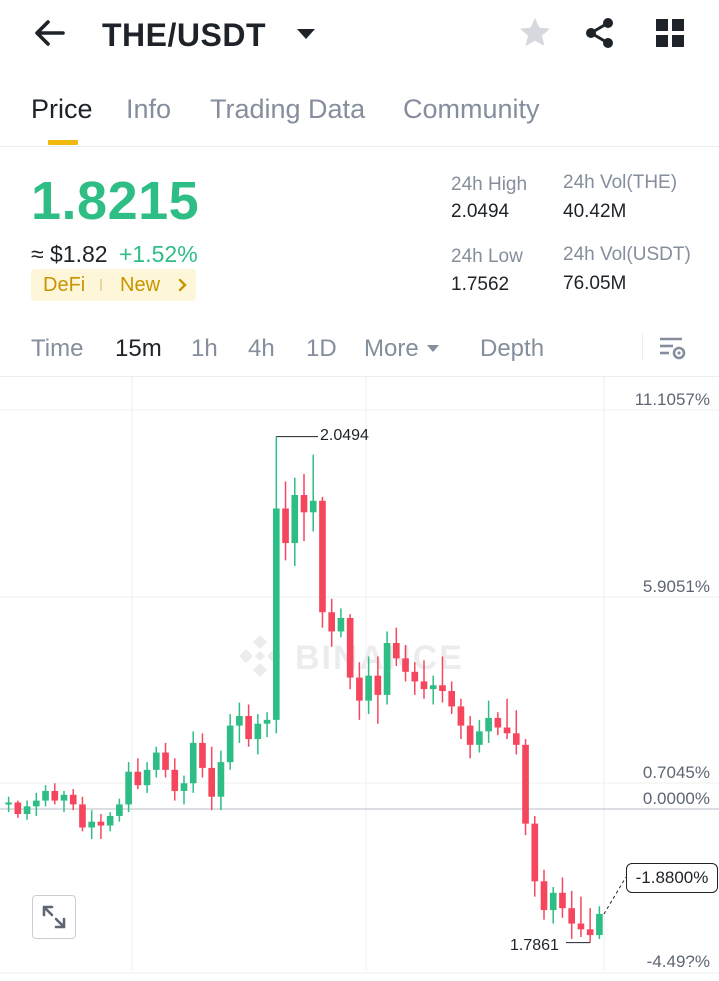 This screenshot has width=719, height=981. Describe the element at coordinates (359, 35) in the screenshot. I see `top-bar: THE/USDT` at that location.